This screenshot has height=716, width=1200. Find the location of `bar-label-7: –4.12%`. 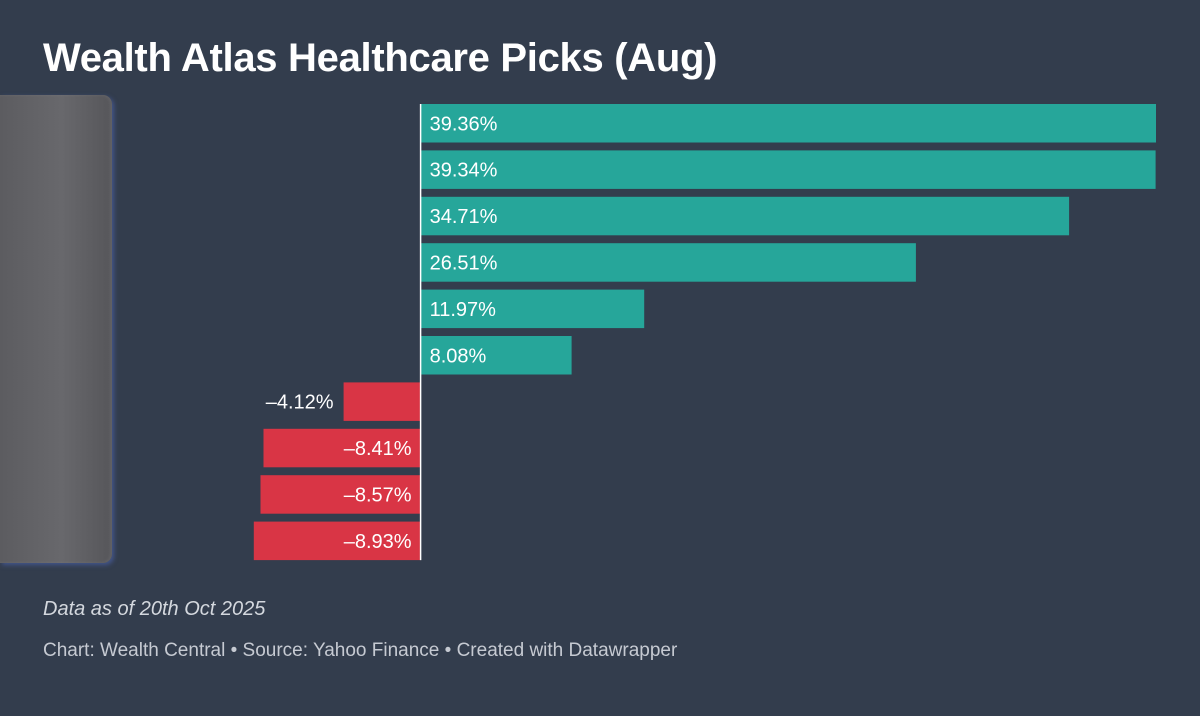

bar-label-7: –4.12% is located at coordinates (300, 403).